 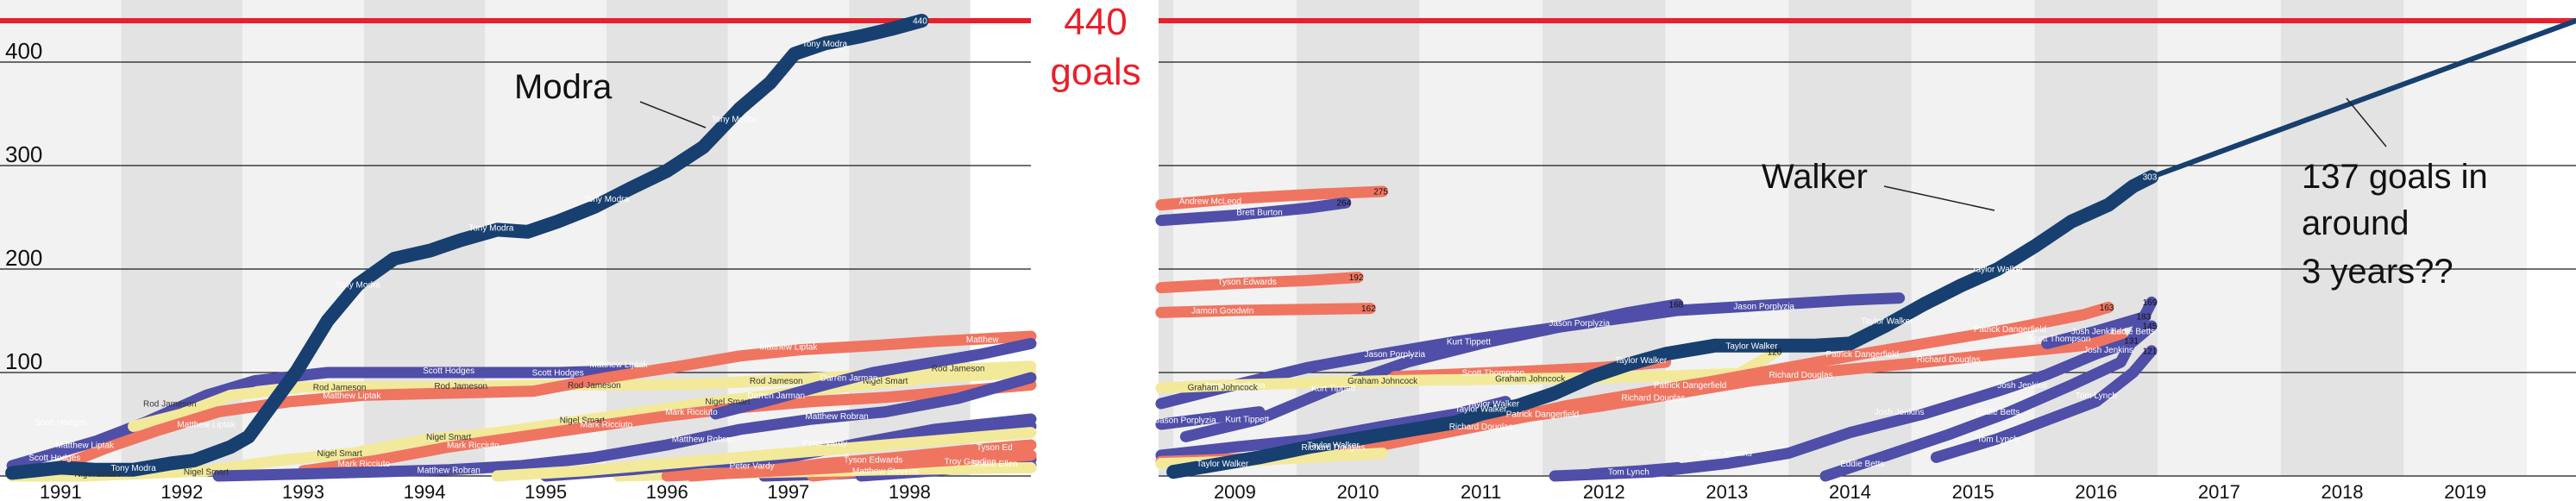 What do you see at coordinates (96, 474) in the screenshot?
I see `series-label: Nigel Smart` at bounding box center [96, 474].